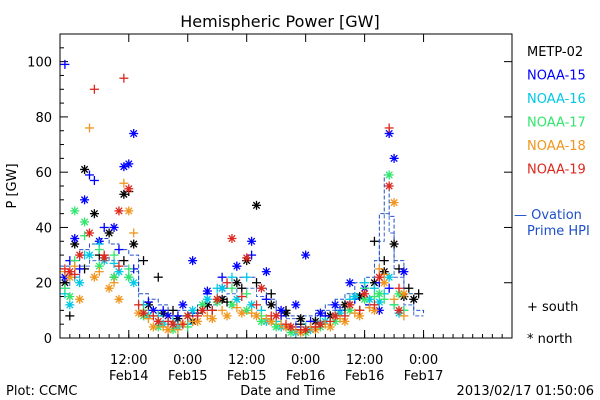 The height and width of the screenshot is (400, 600). I want to click on footer-plot-credit: Plot: CCMC, so click(41, 391).